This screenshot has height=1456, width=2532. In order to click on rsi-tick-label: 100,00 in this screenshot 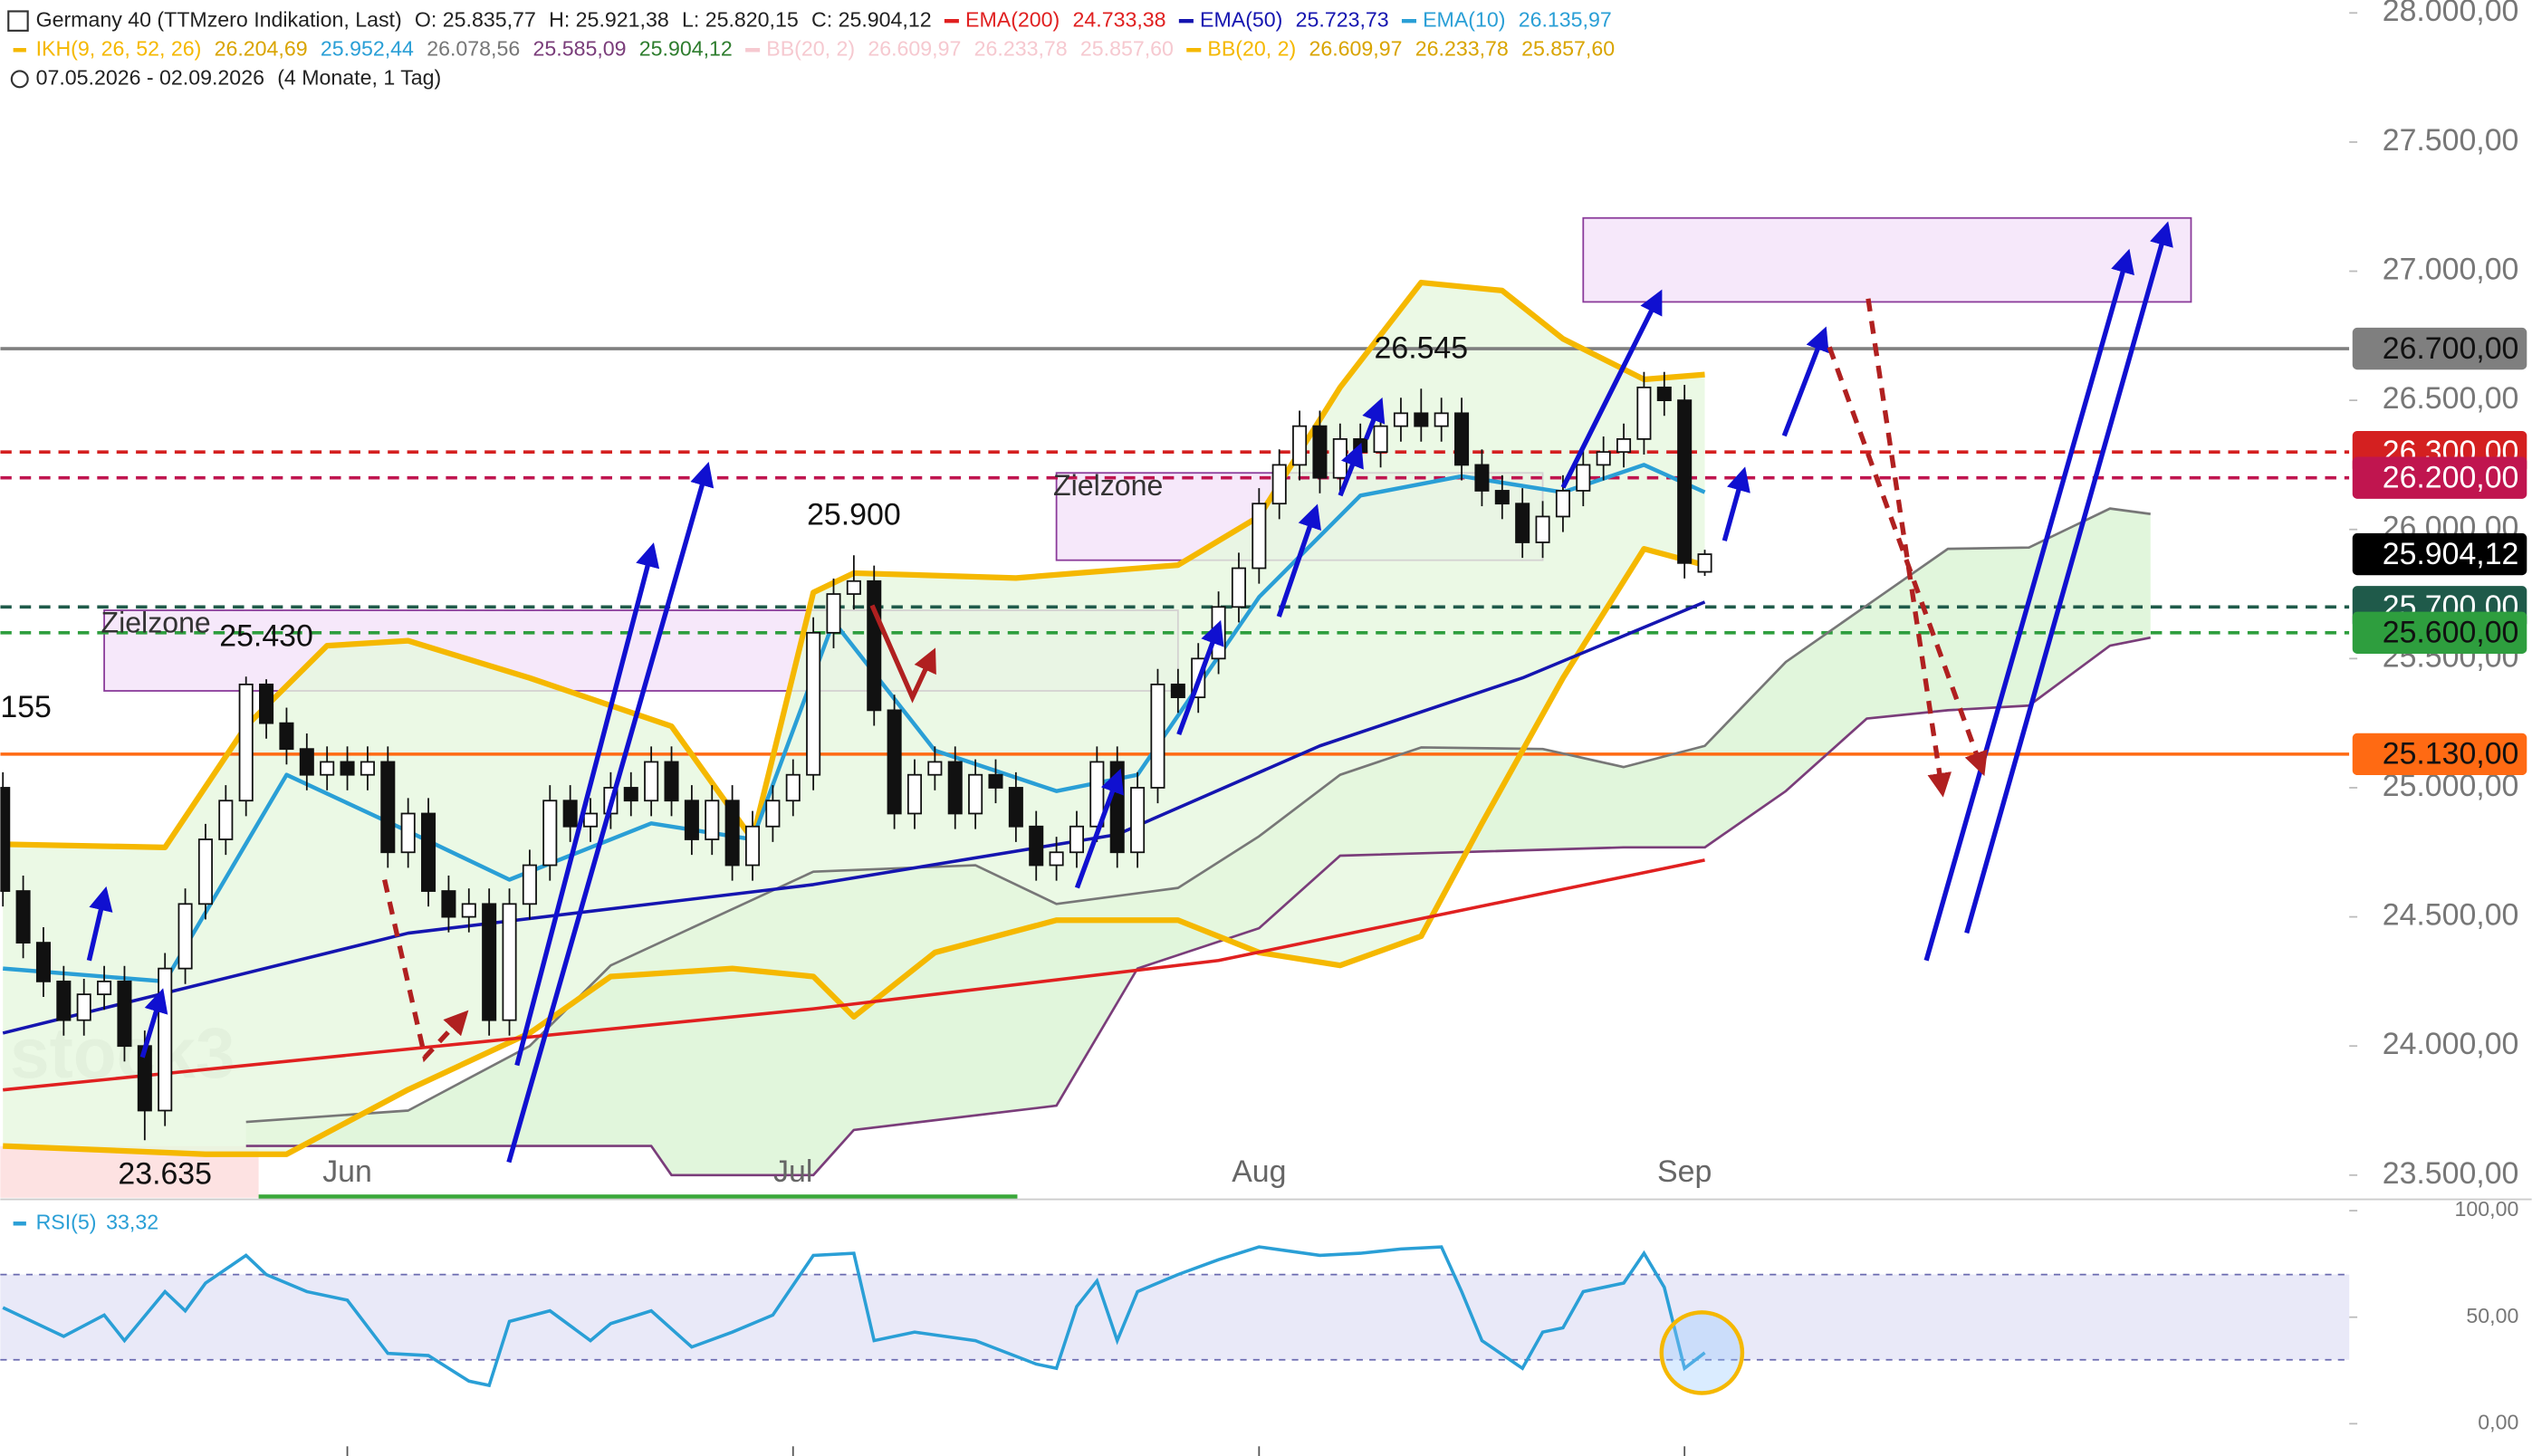, I will do `click(2487, 1209)`.